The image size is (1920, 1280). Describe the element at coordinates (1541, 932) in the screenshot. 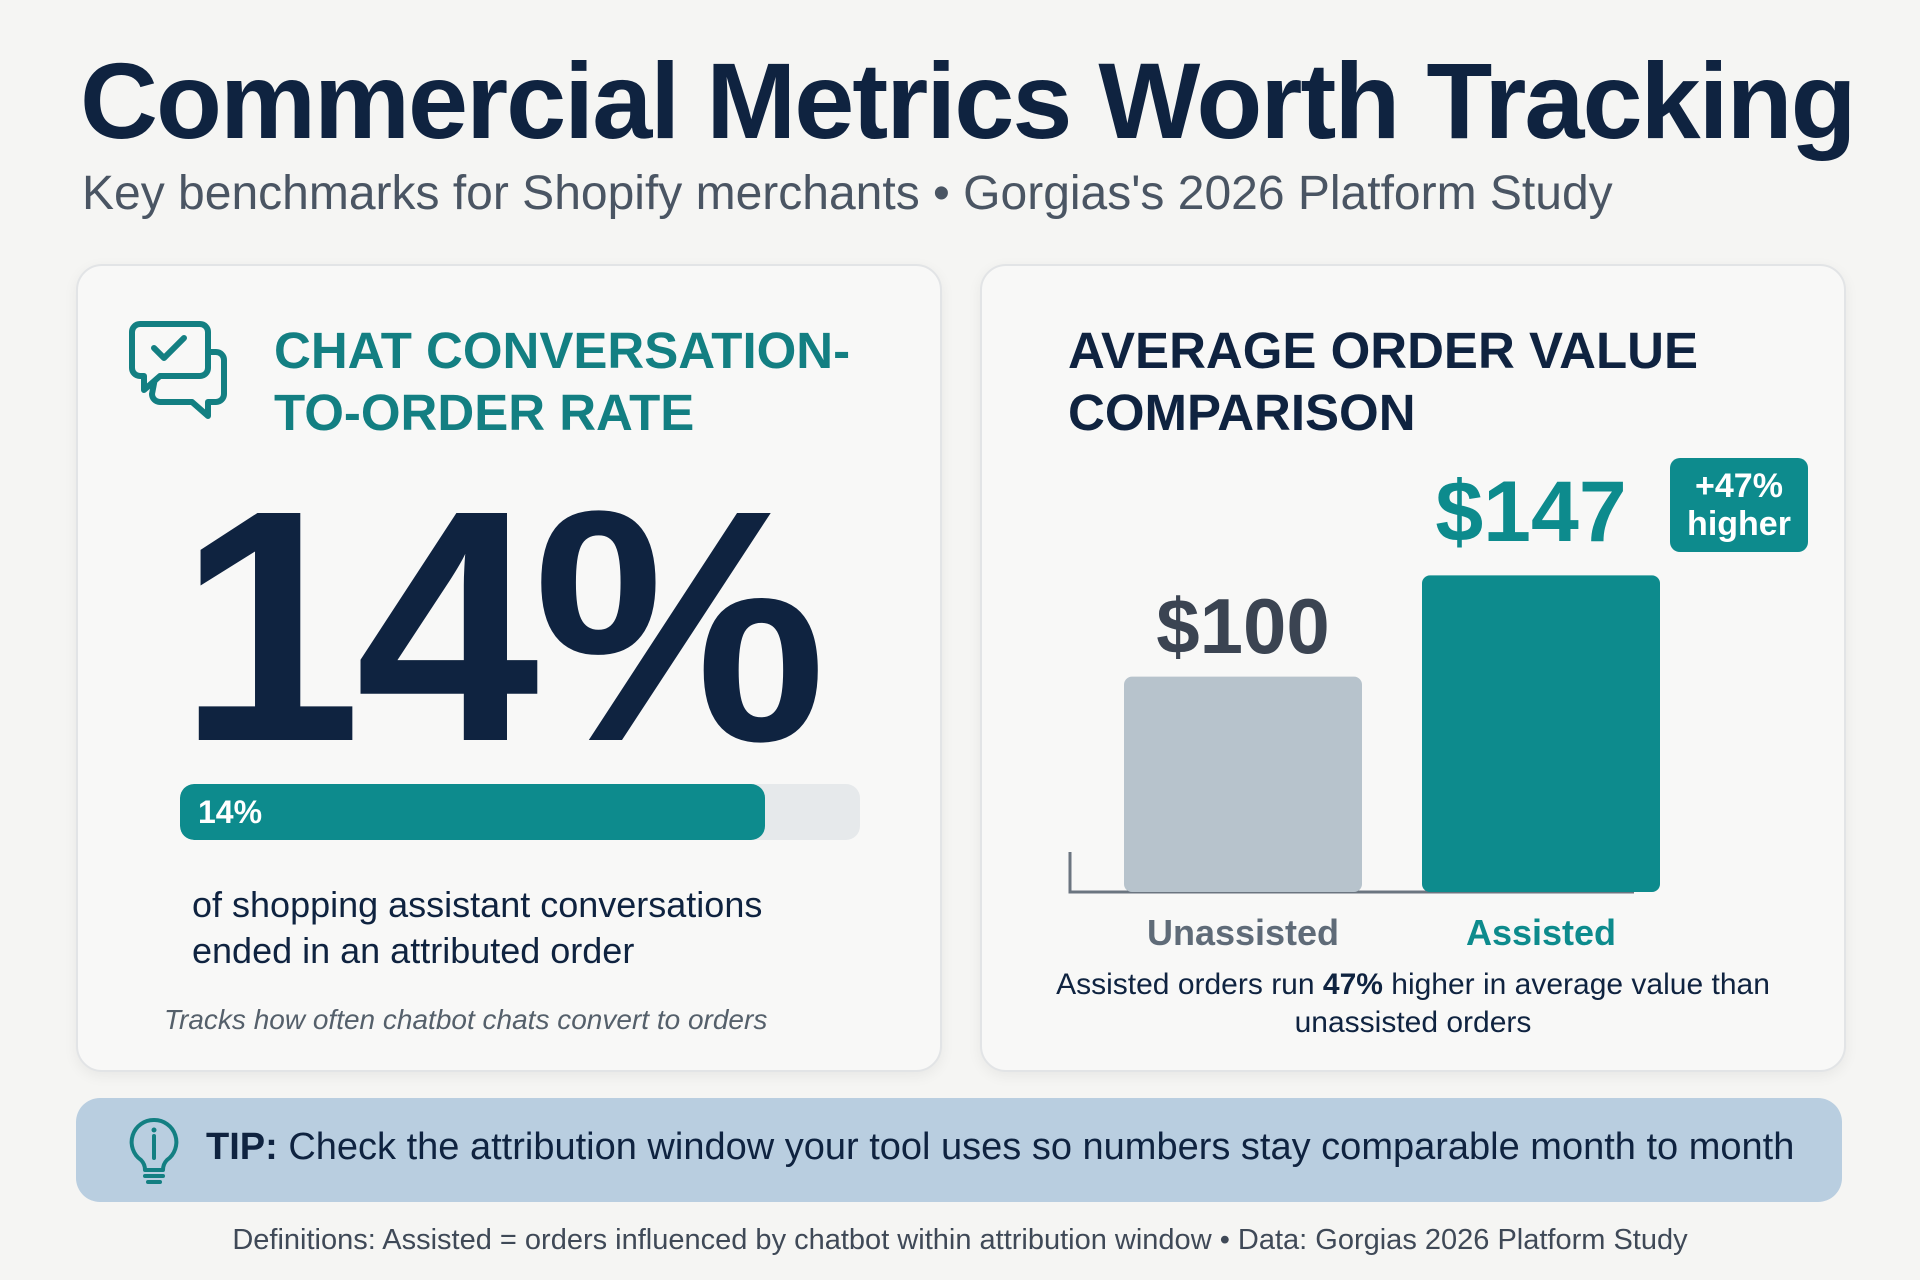

I see `category-label-assisted: Assisted` at that location.